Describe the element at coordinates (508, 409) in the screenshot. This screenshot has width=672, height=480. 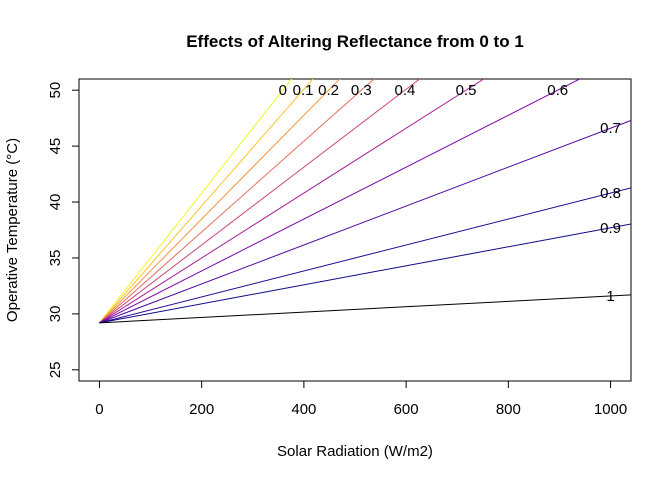
I see `x-tick-label: 800` at that location.